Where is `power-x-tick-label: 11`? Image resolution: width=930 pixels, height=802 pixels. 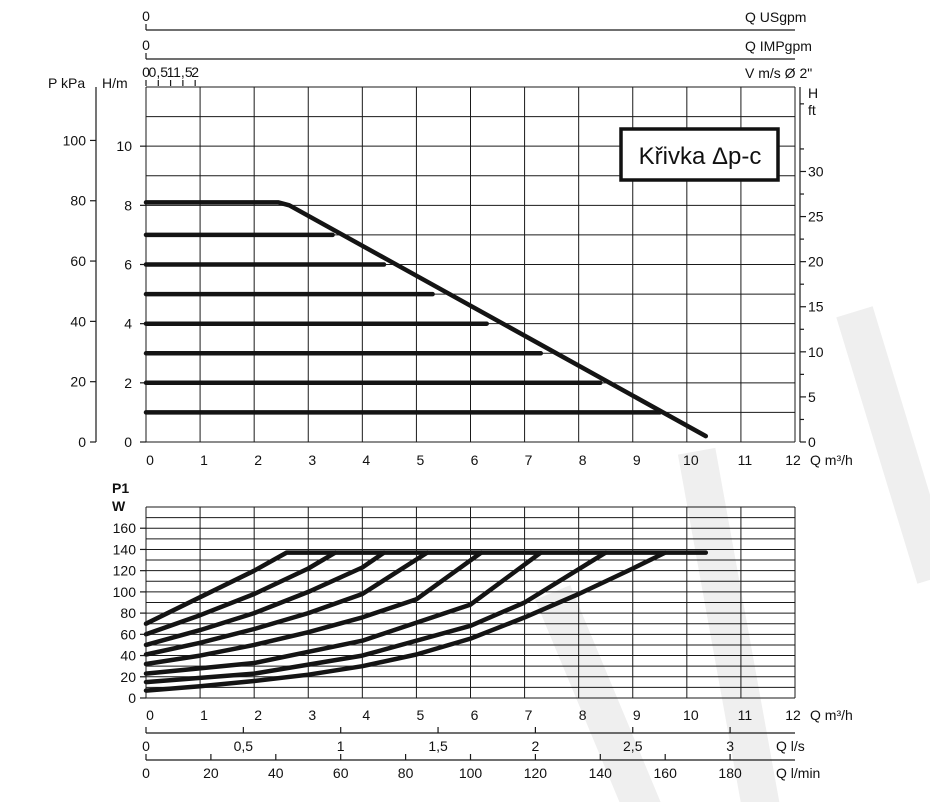
power-x-tick-label: 11 is located at coordinates (745, 715).